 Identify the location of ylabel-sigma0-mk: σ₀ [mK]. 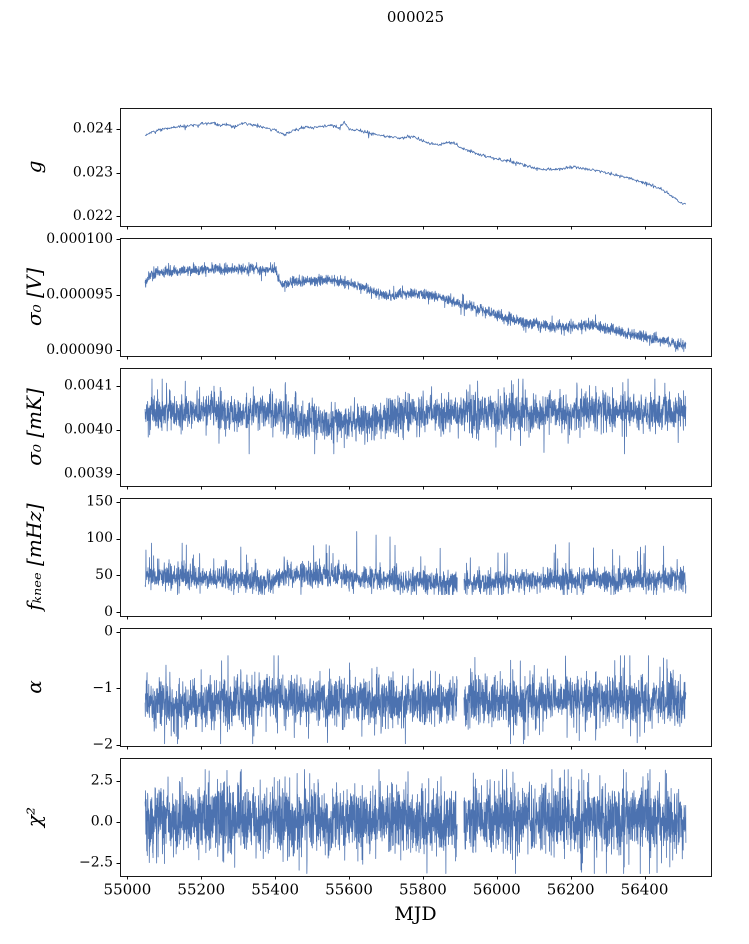
(34, 427).